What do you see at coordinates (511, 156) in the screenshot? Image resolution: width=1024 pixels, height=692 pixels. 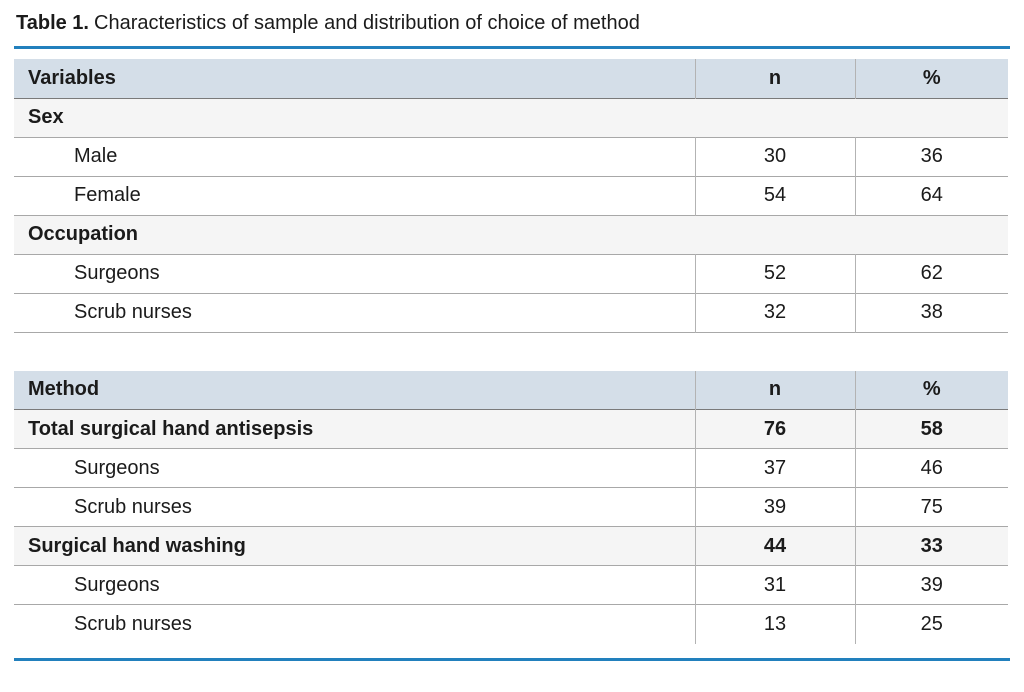 I see `table-row: Male 30 36` at bounding box center [511, 156].